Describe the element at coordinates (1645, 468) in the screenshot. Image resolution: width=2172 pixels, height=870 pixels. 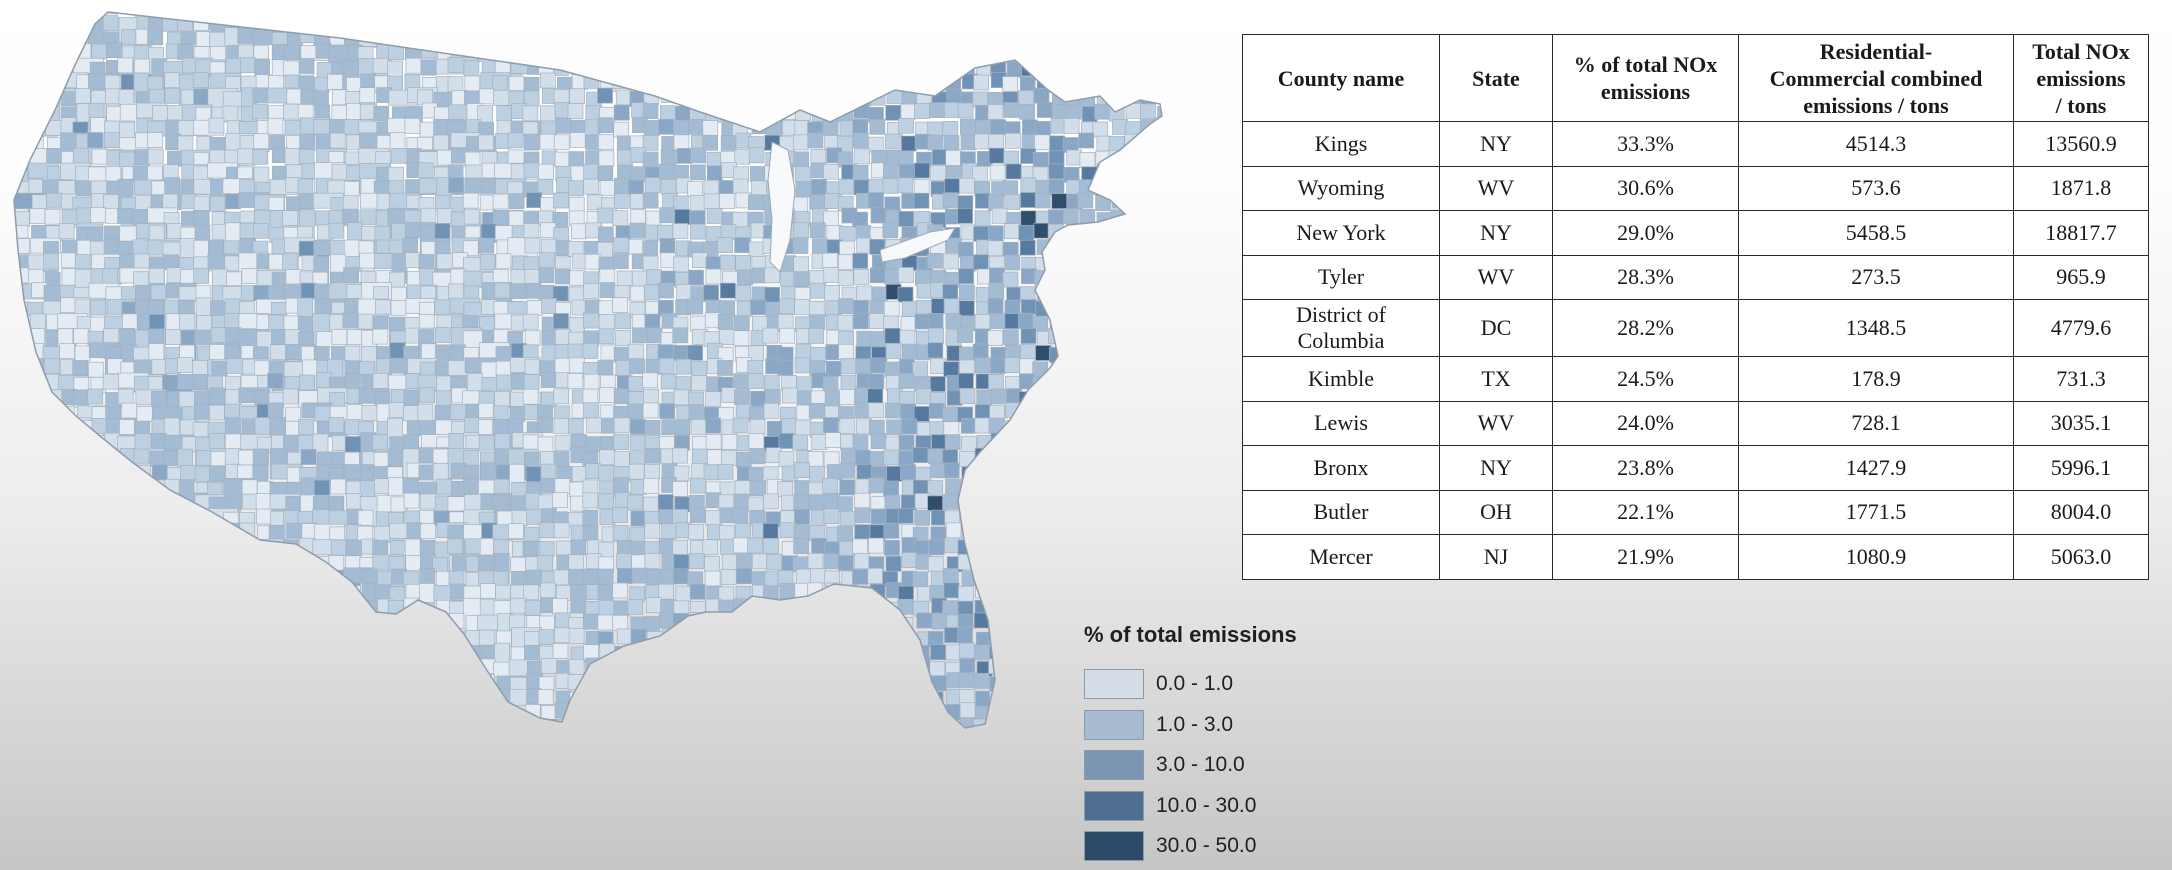
I see `cell-pct: 23.8%` at that location.